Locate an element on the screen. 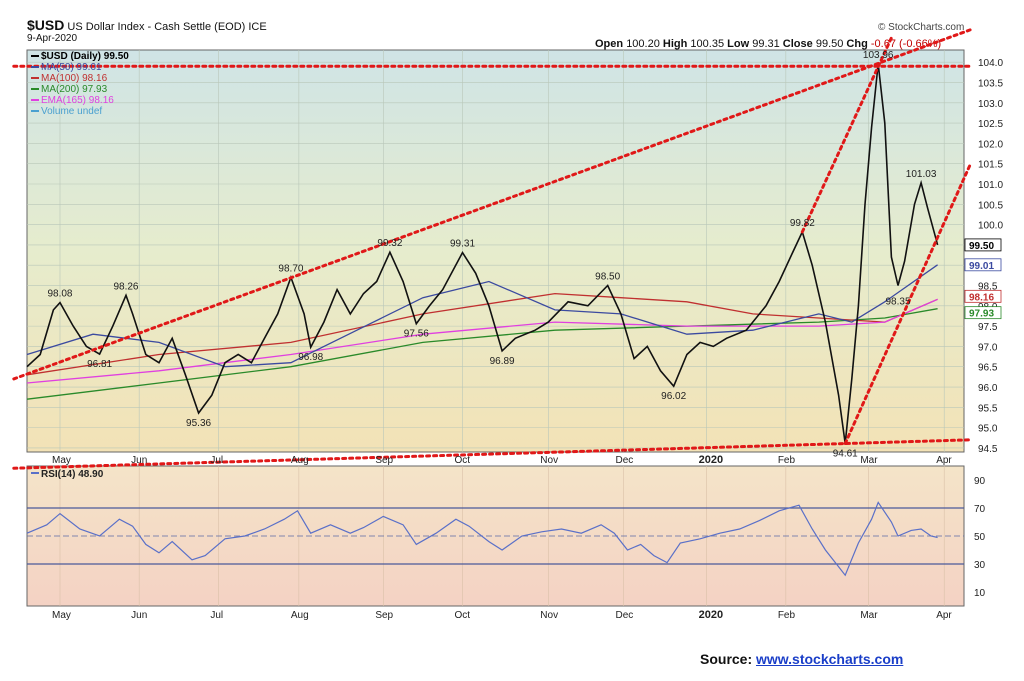  price-annotation: 98.08 is located at coordinates (59, 294).